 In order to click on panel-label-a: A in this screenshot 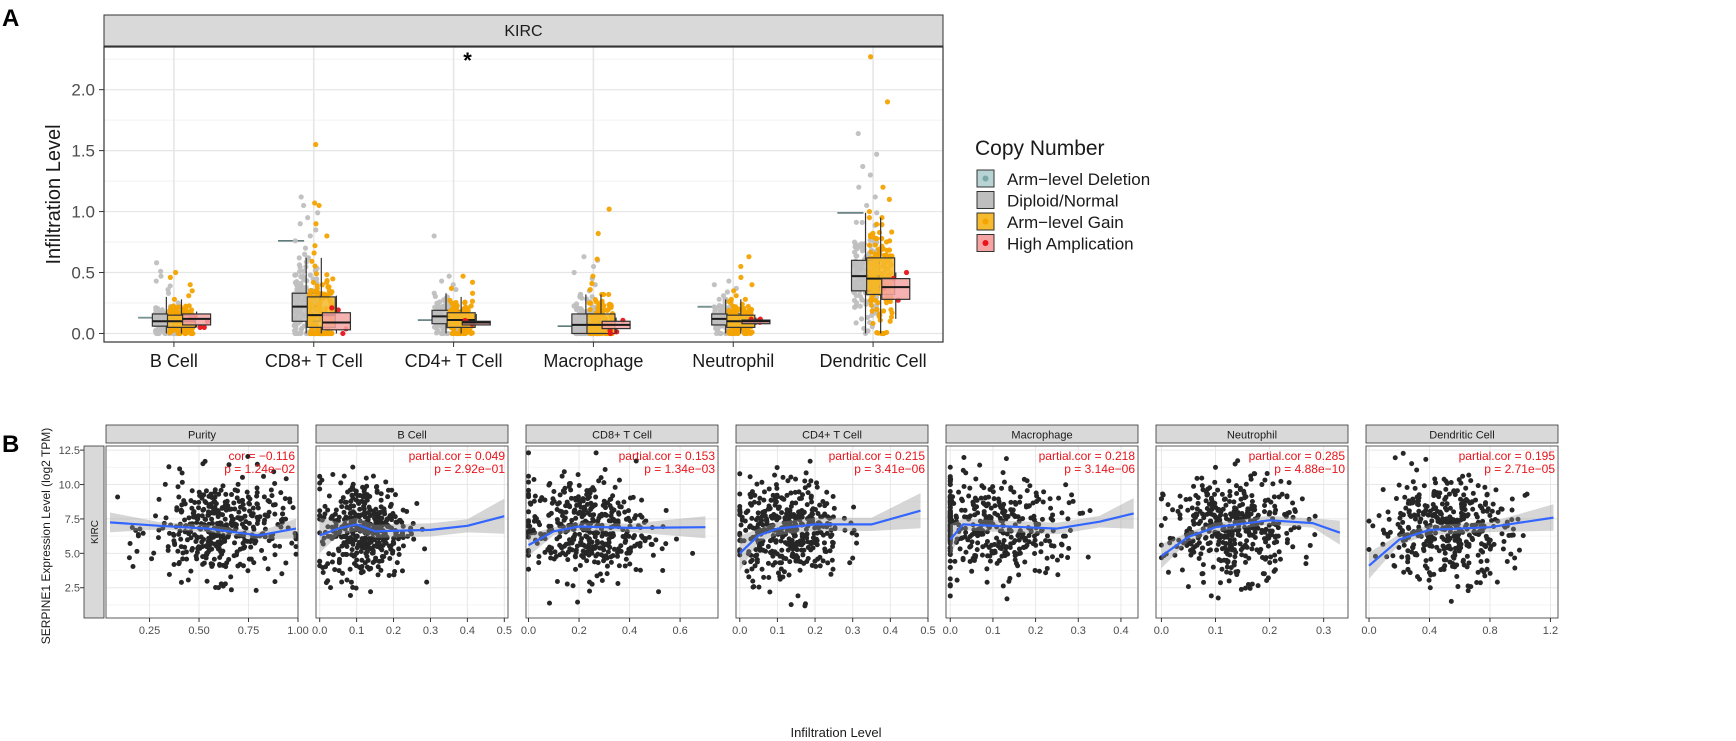, I will do `click(10, 18)`.